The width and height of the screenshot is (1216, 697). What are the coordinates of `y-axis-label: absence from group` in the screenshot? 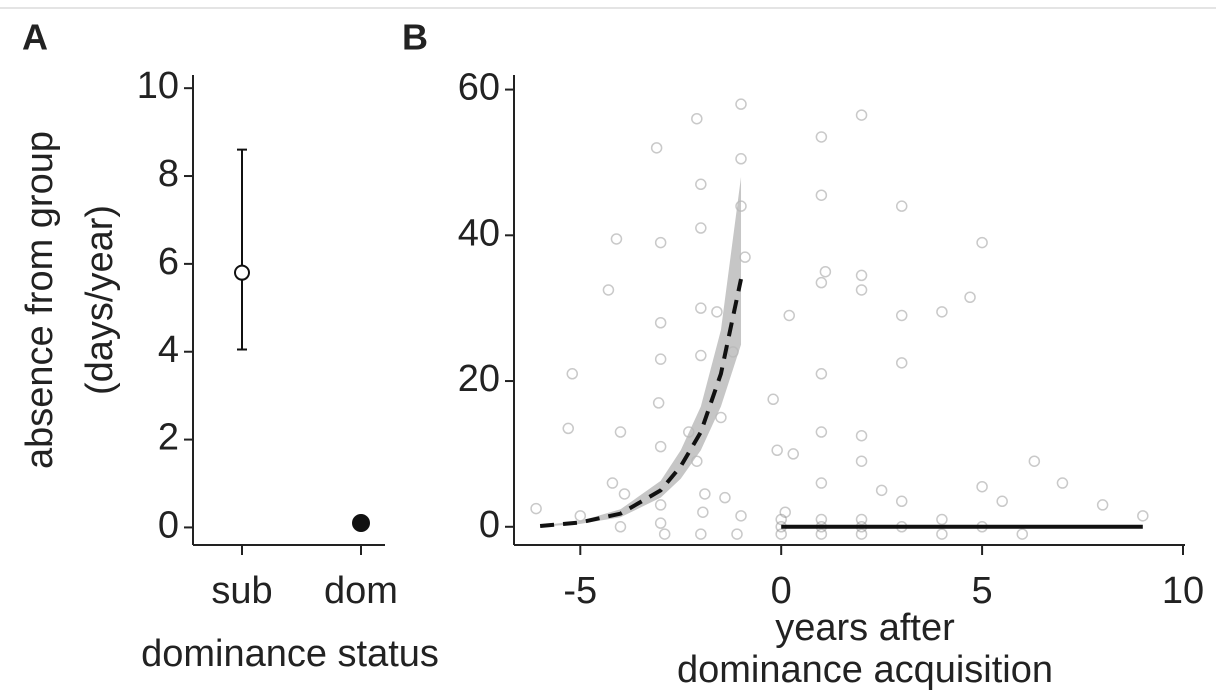 It's located at (40, 300).